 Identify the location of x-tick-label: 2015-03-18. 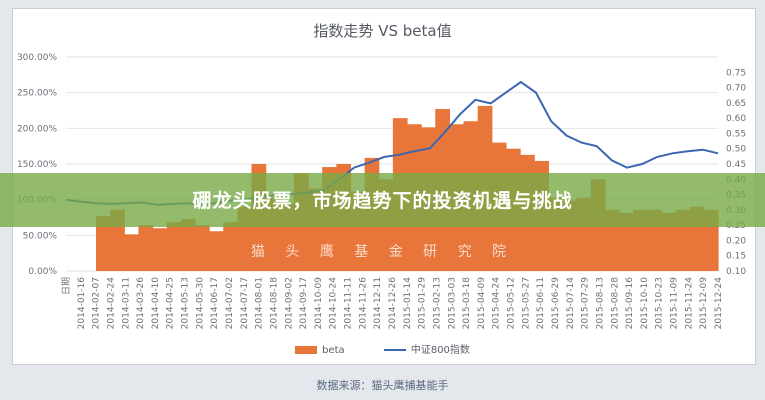
(467, 303).